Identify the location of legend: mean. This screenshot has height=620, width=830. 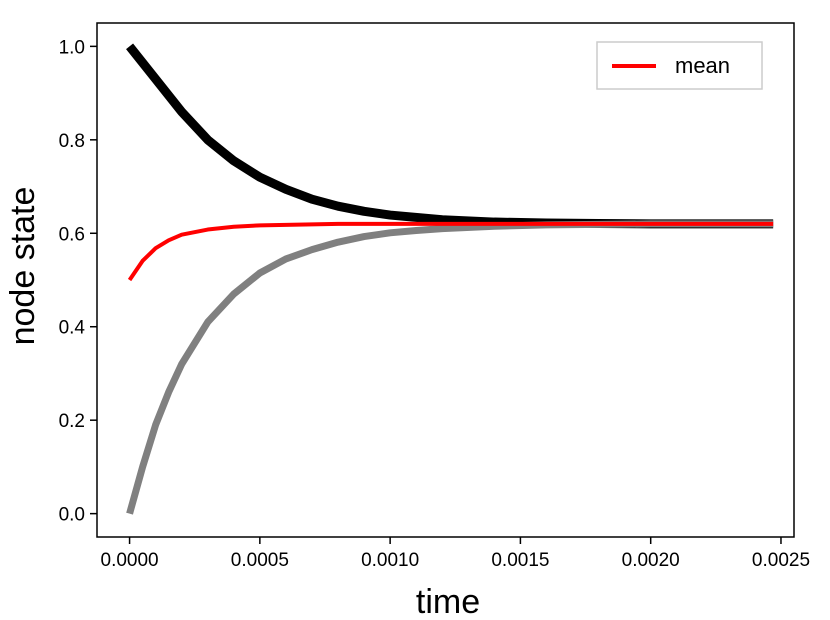
(679, 65).